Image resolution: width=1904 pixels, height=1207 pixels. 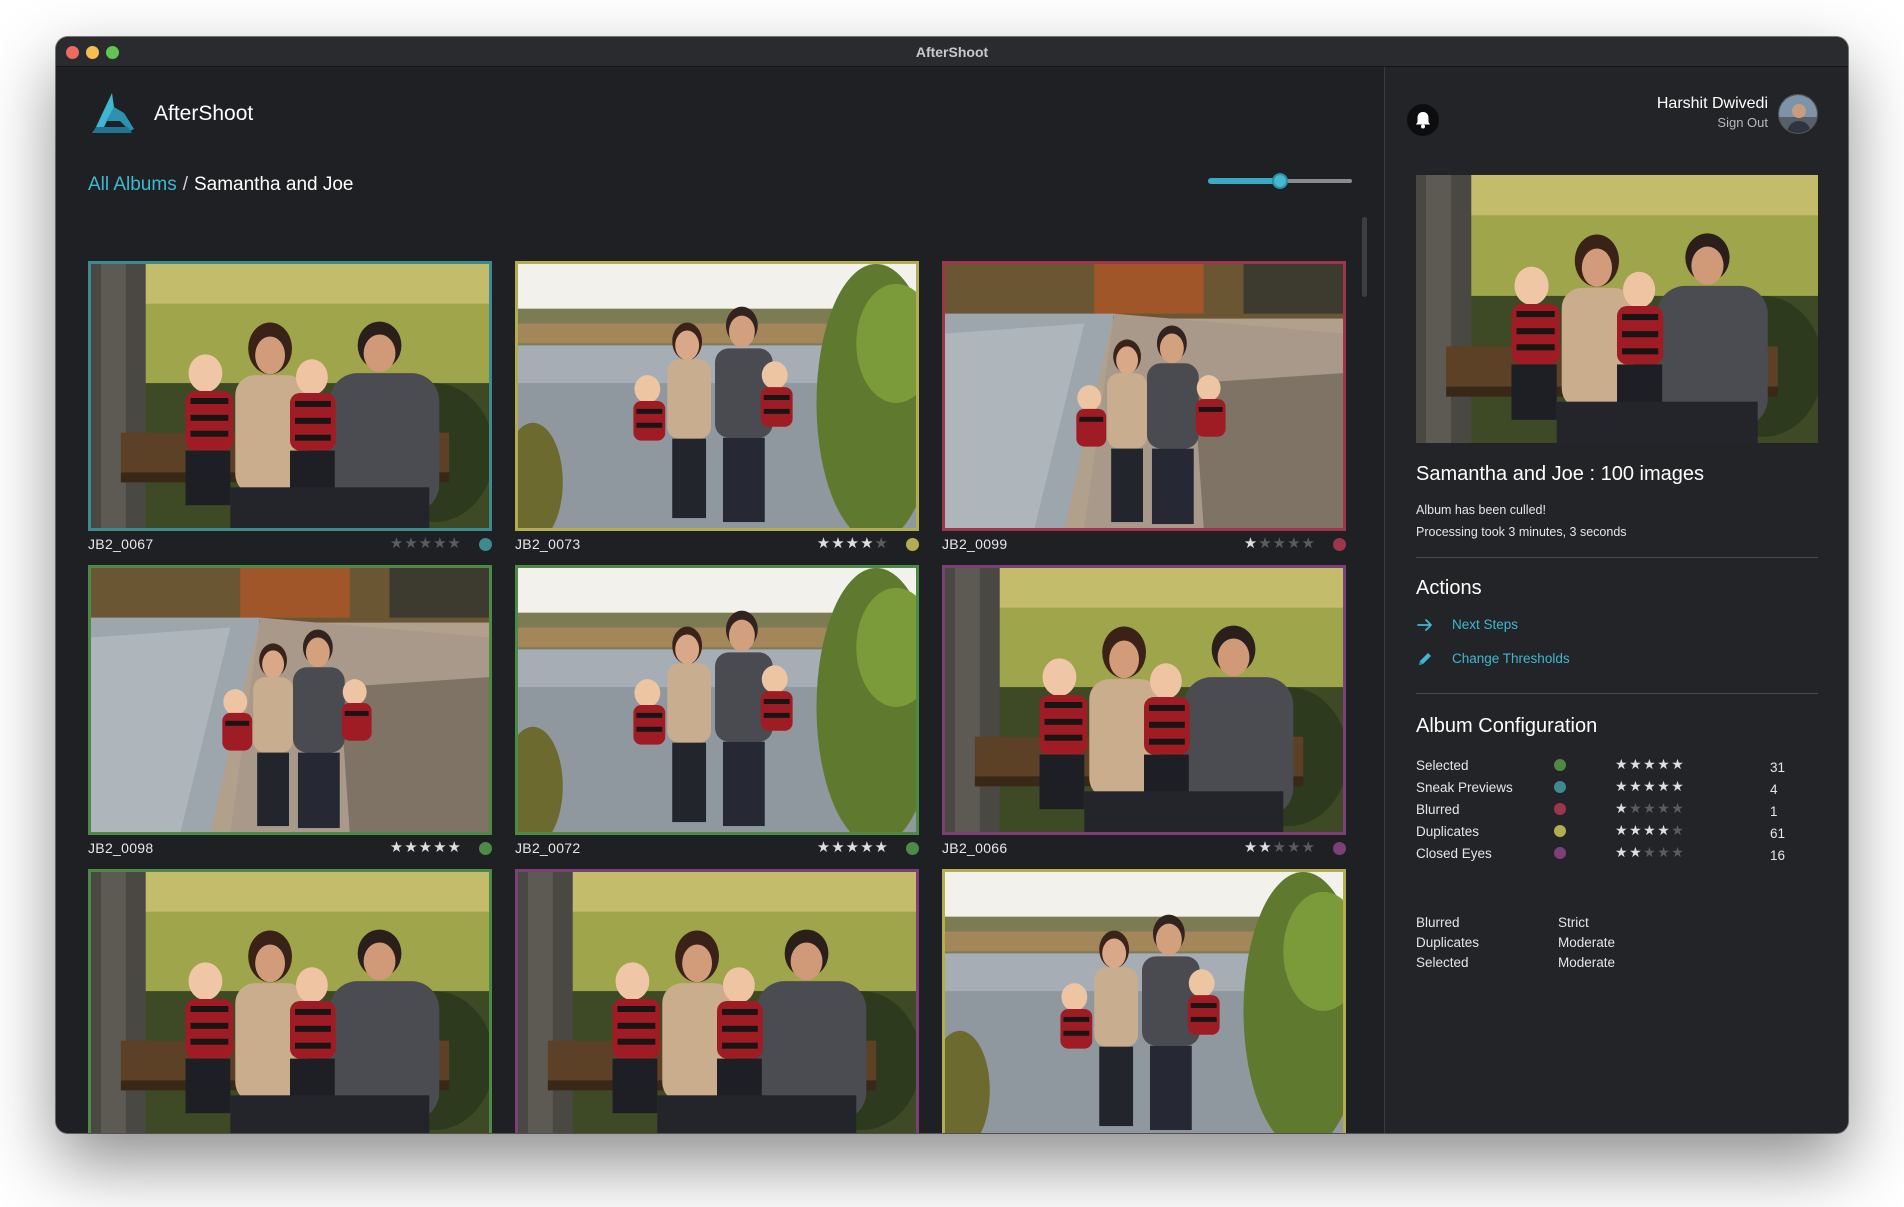 I want to click on avatar, so click(x=1798, y=114).